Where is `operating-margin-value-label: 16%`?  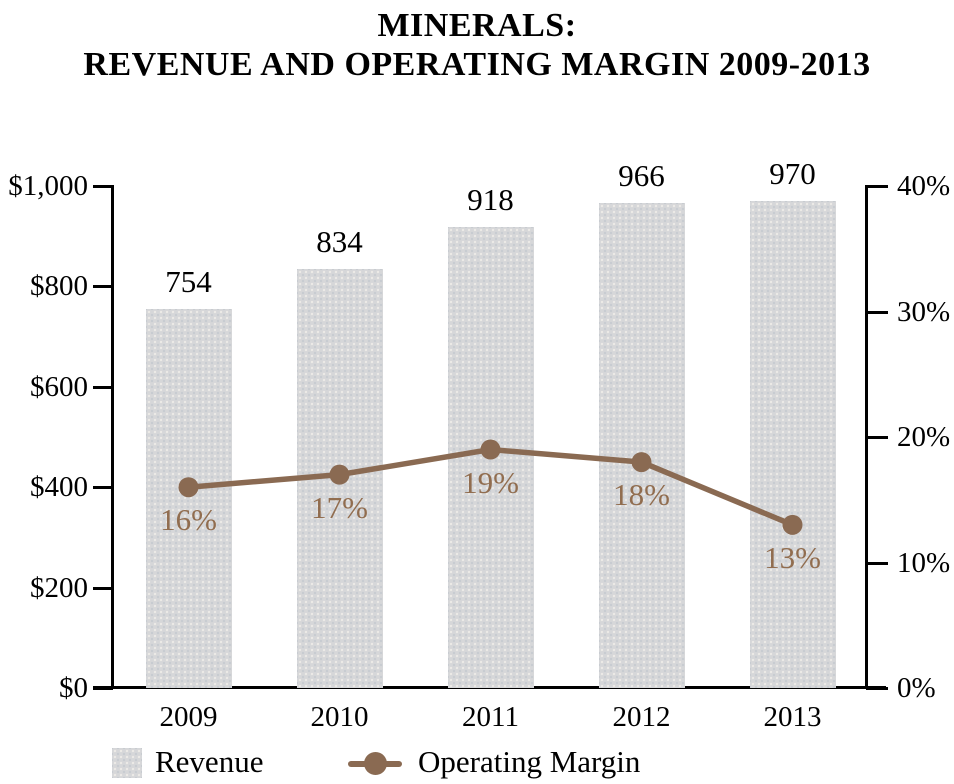
operating-margin-value-label: 16% is located at coordinates (188, 520).